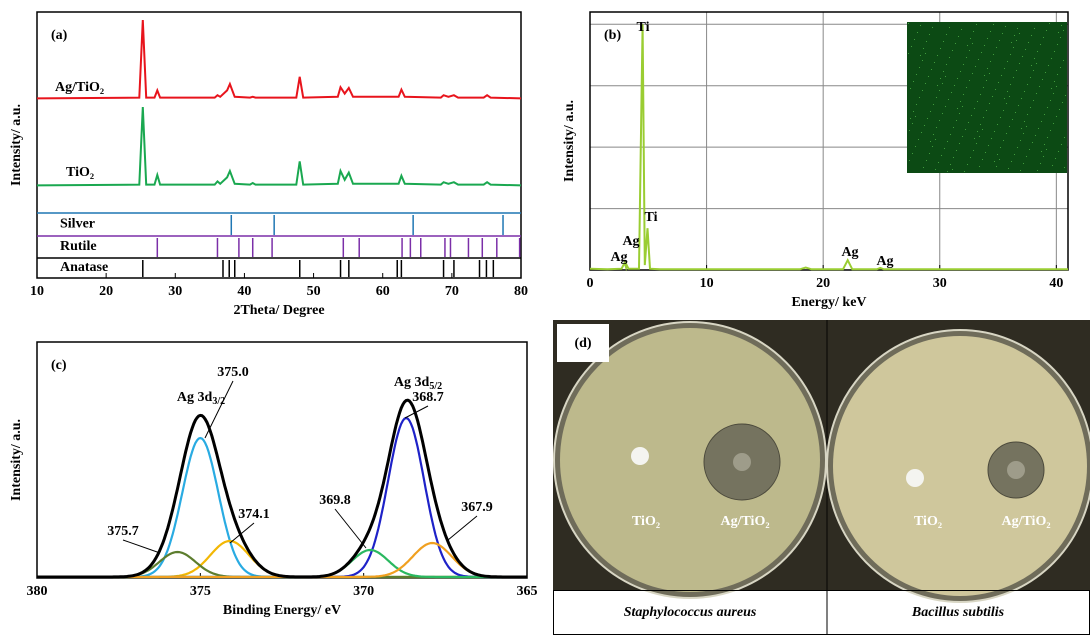  I want to click on peak-value-label: 369.8, so click(335, 500).